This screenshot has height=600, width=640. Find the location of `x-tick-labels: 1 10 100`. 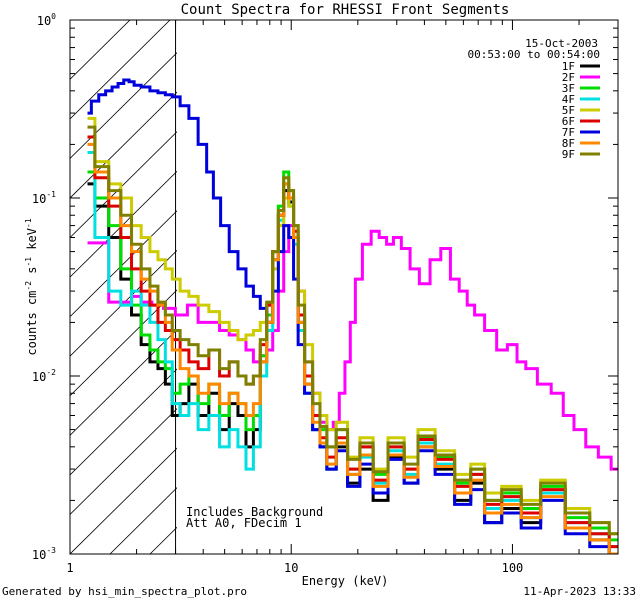

x-tick-labels: 1 10 100 is located at coordinates (294, 568).